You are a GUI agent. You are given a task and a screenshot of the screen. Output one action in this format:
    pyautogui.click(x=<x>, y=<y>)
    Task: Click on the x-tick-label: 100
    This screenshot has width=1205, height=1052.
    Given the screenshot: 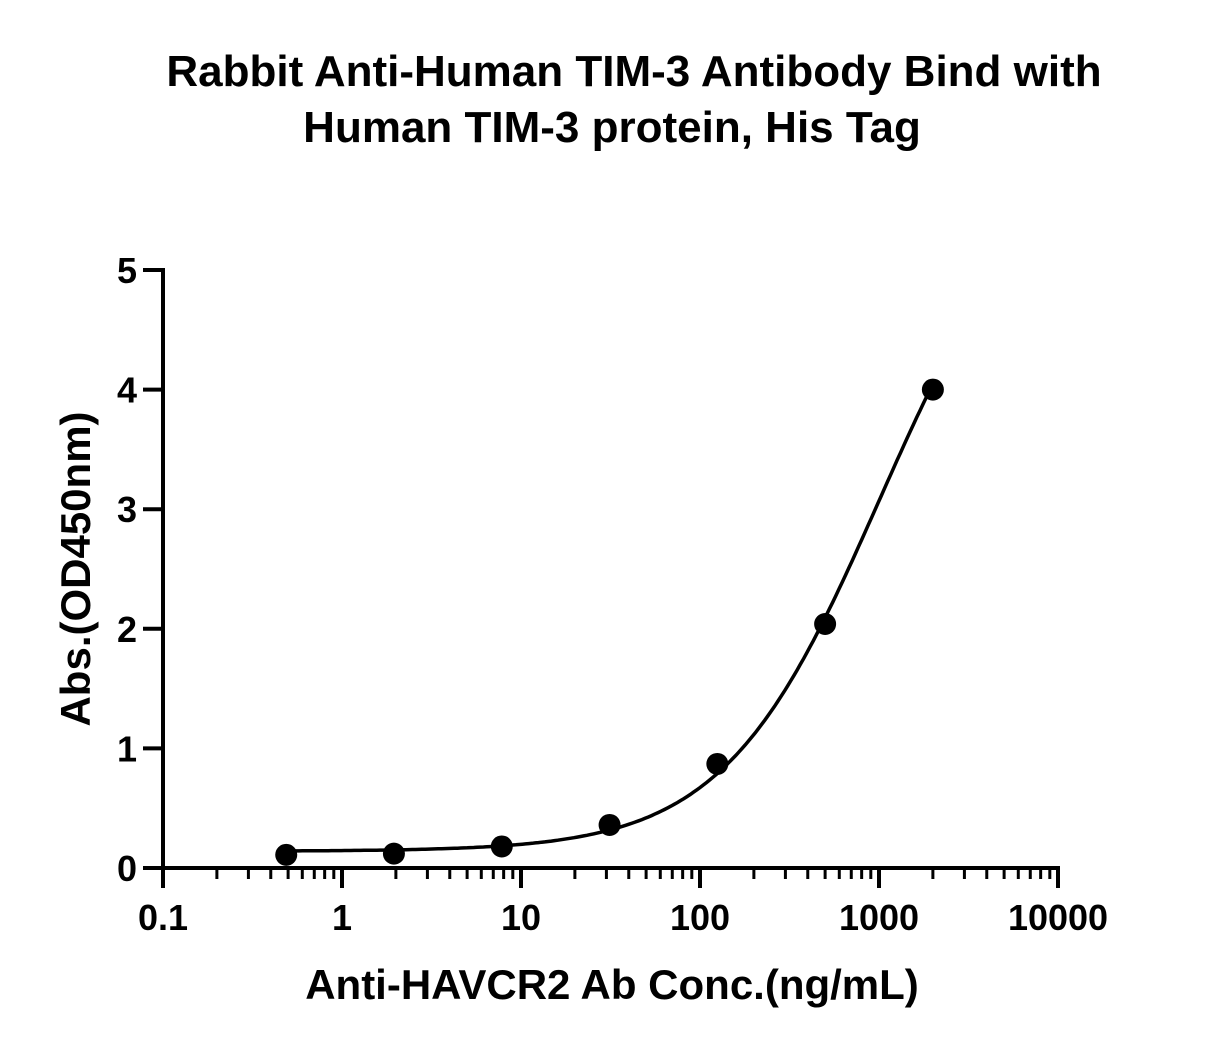 What is the action you would take?
    pyautogui.click(x=700, y=917)
    